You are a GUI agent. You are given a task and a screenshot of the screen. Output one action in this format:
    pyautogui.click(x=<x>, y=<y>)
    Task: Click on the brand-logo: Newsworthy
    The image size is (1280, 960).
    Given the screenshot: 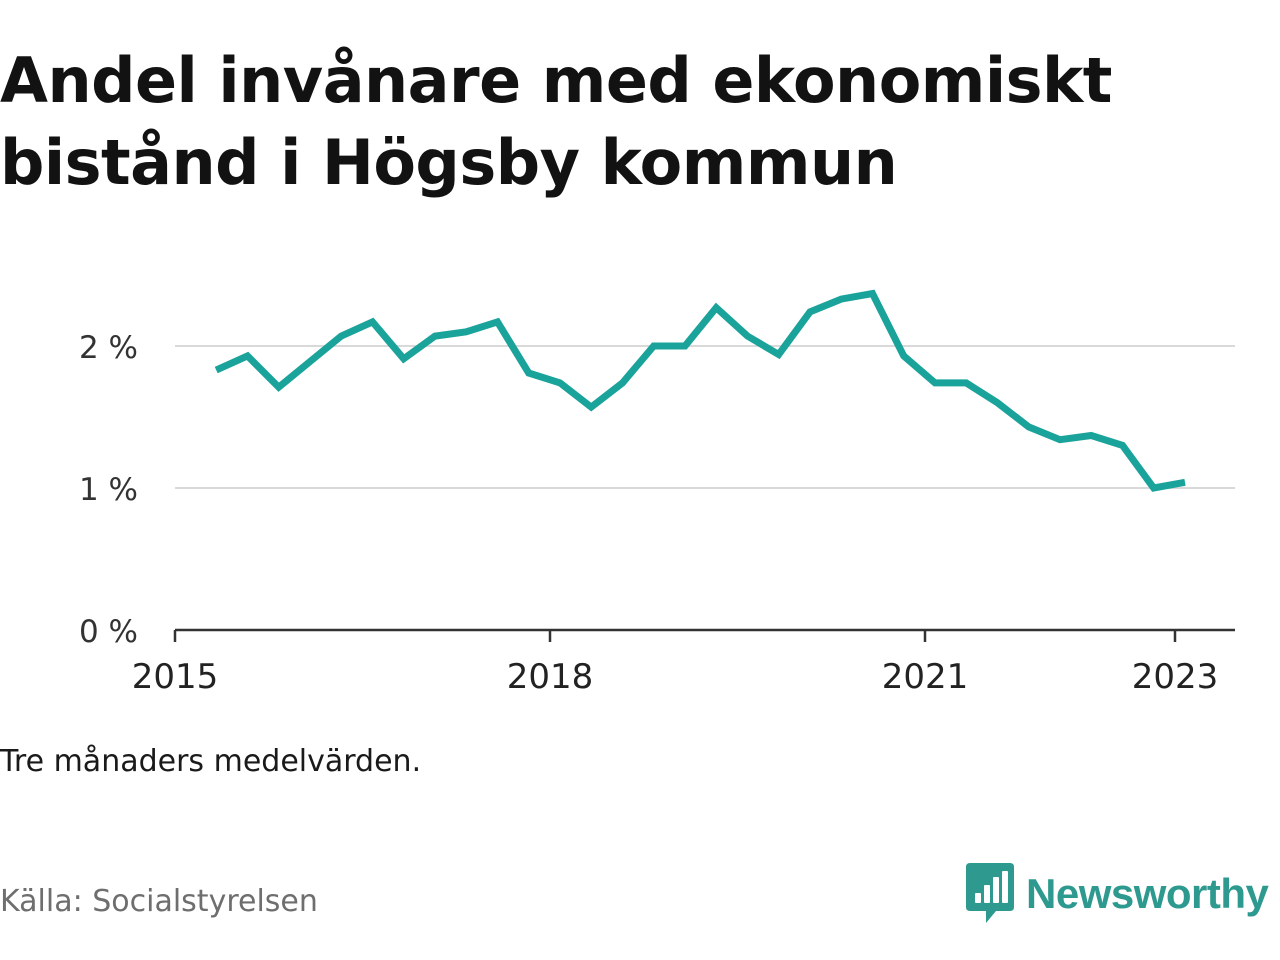 What is the action you would take?
    pyautogui.click(x=1116, y=894)
    